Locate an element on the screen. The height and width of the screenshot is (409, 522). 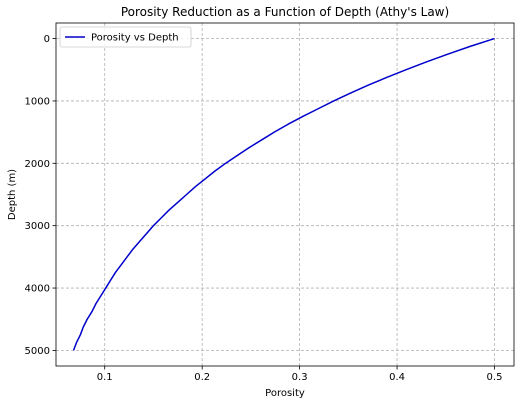
x-tick-label: 0.3 is located at coordinates (300, 377).